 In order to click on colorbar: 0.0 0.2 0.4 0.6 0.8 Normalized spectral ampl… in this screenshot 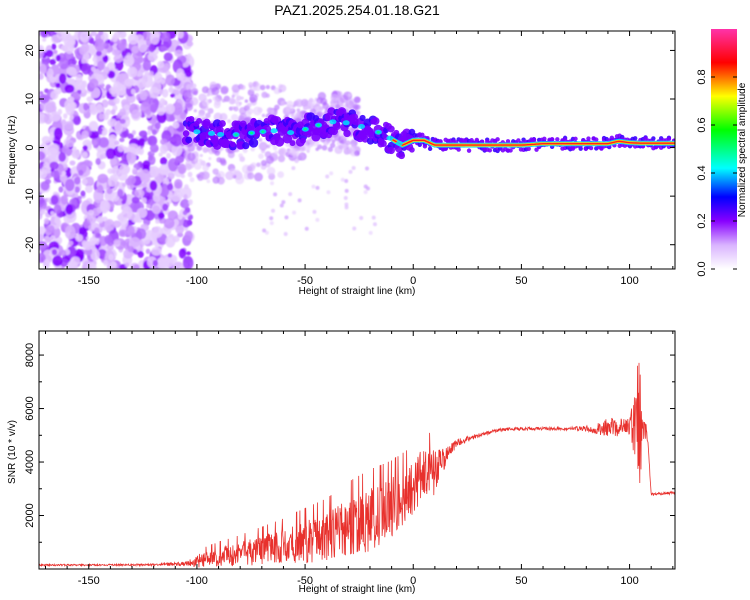, I will do `click(722, 153)`.